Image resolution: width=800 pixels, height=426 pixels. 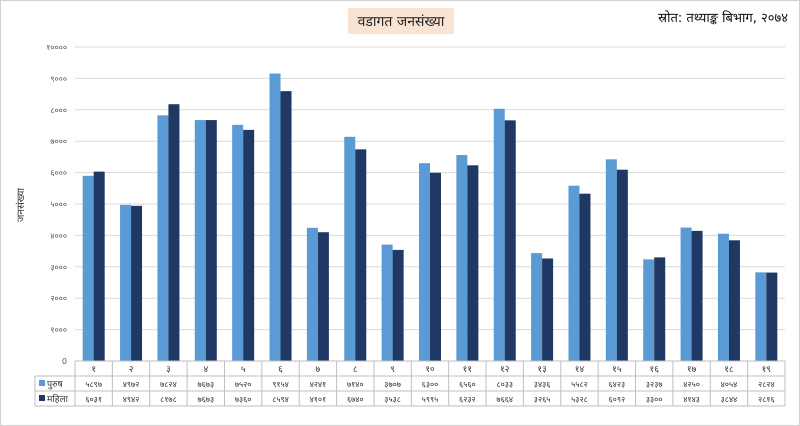 What do you see at coordinates (93, 370) in the screenshot?
I see `category-label: १` at bounding box center [93, 370].